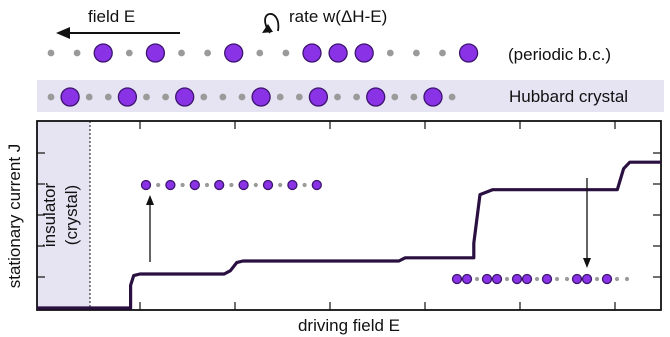  What do you see at coordinates (559, 54) in the screenshot?
I see `periodic-bc-label: (periodic b.c.)` at bounding box center [559, 54].